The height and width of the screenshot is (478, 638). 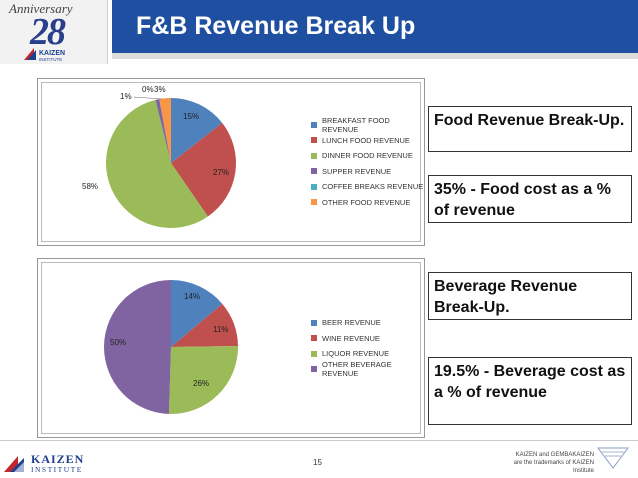 I want to click on pie-slice-other-beverage-revenue, so click(x=137, y=347).